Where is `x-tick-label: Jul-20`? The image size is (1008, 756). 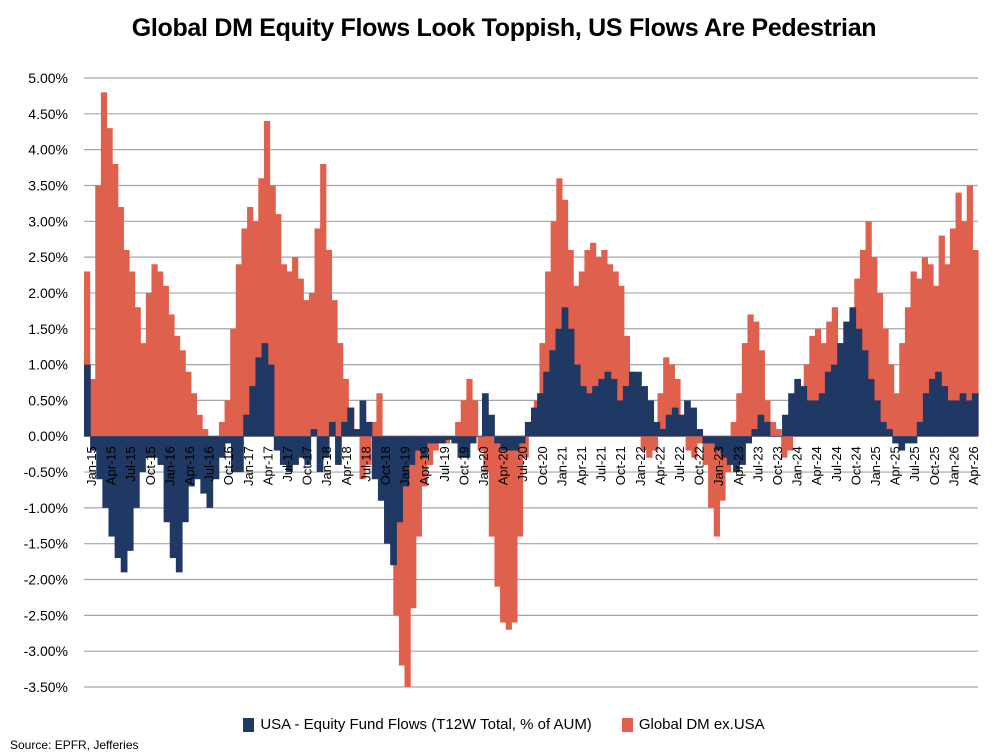
x-tick-label: Jul-20 is located at coordinates (522, 463).